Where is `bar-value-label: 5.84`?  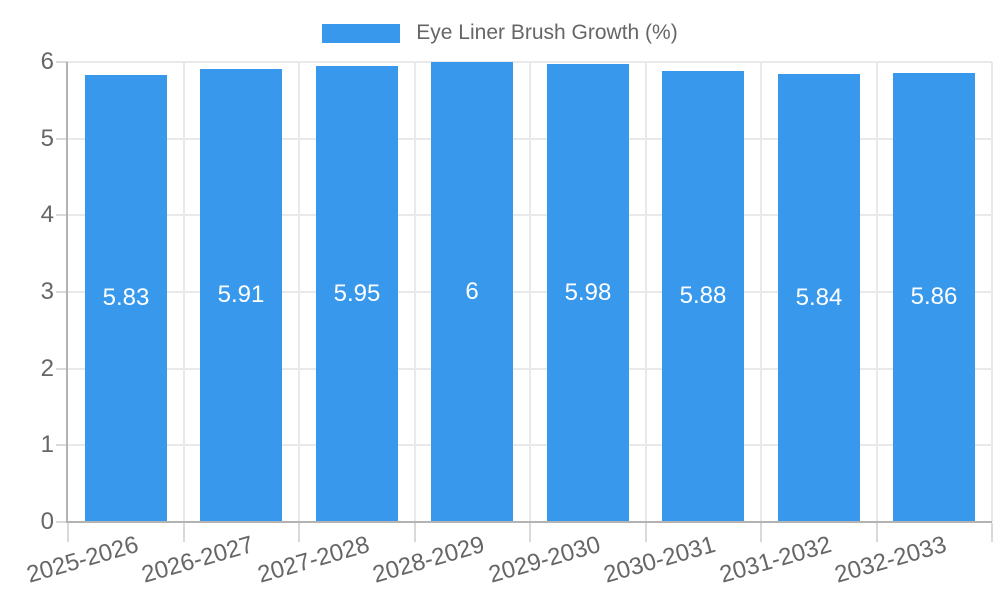
bar-value-label: 5.84 is located at coordinates (819, 297).